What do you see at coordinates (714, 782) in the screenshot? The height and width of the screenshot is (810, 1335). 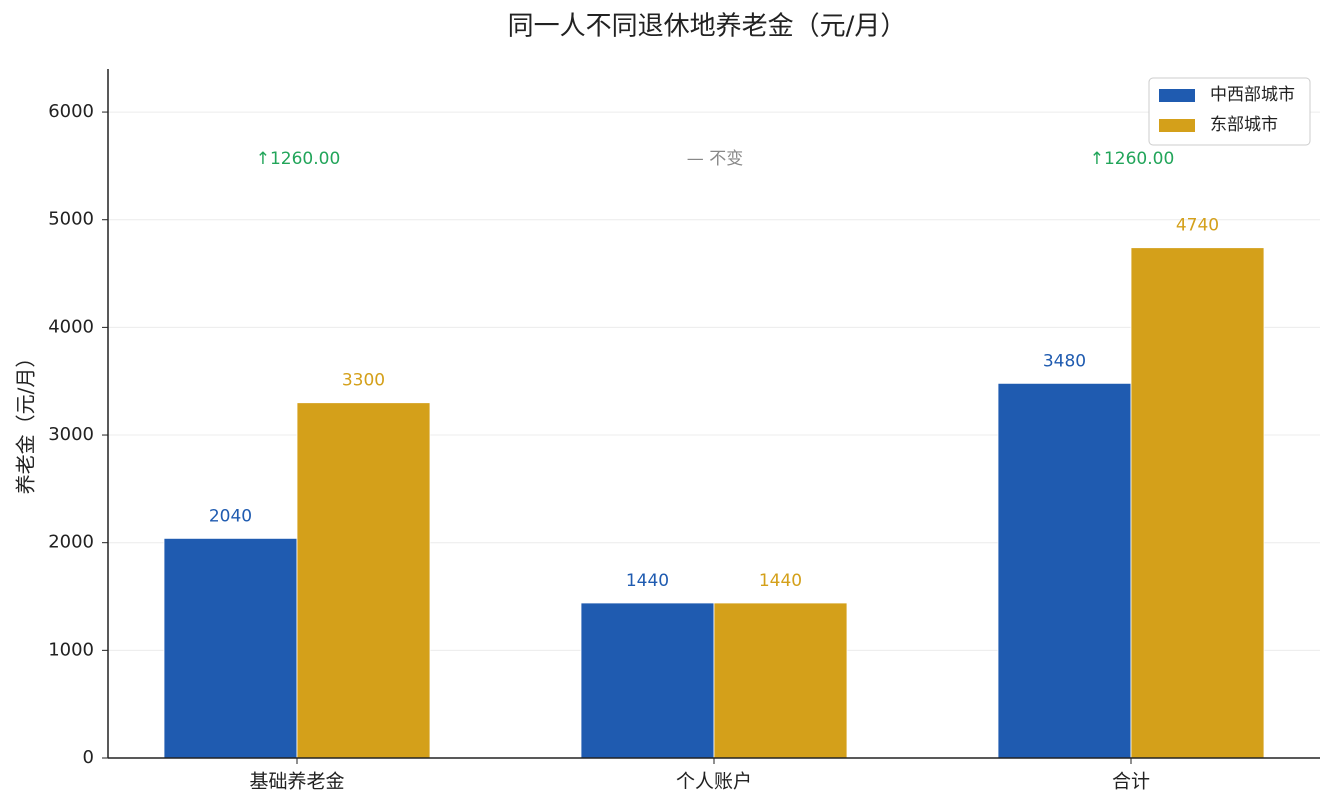 I see `x-tick-label: 个人账户` at bounding box center [714, 782].